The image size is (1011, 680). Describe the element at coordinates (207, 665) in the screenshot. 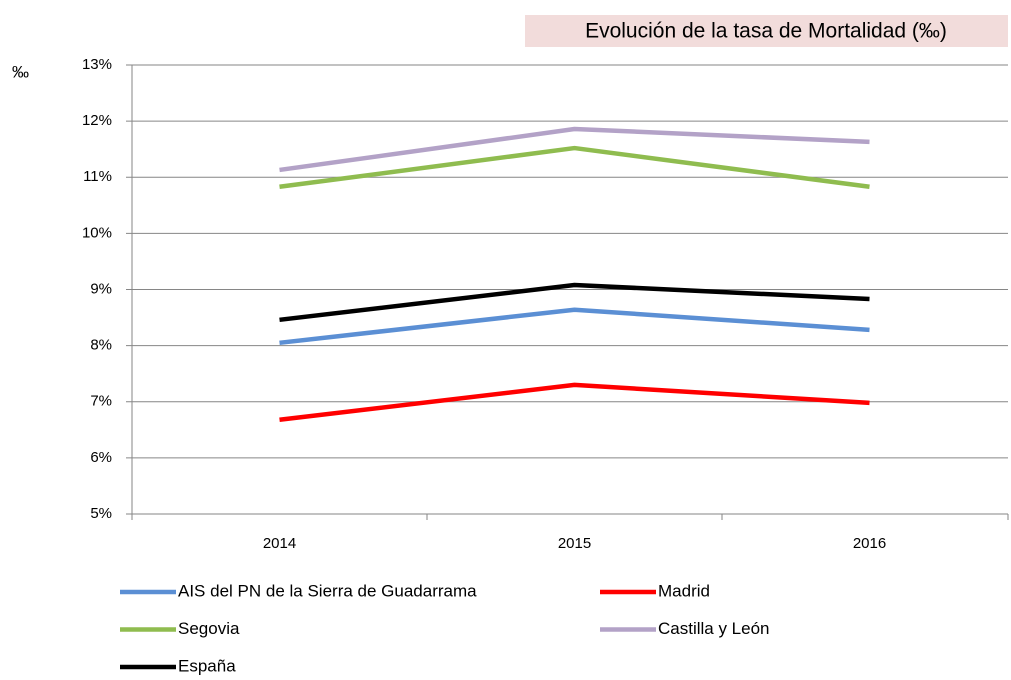

I see `legend-label: España` at that location.